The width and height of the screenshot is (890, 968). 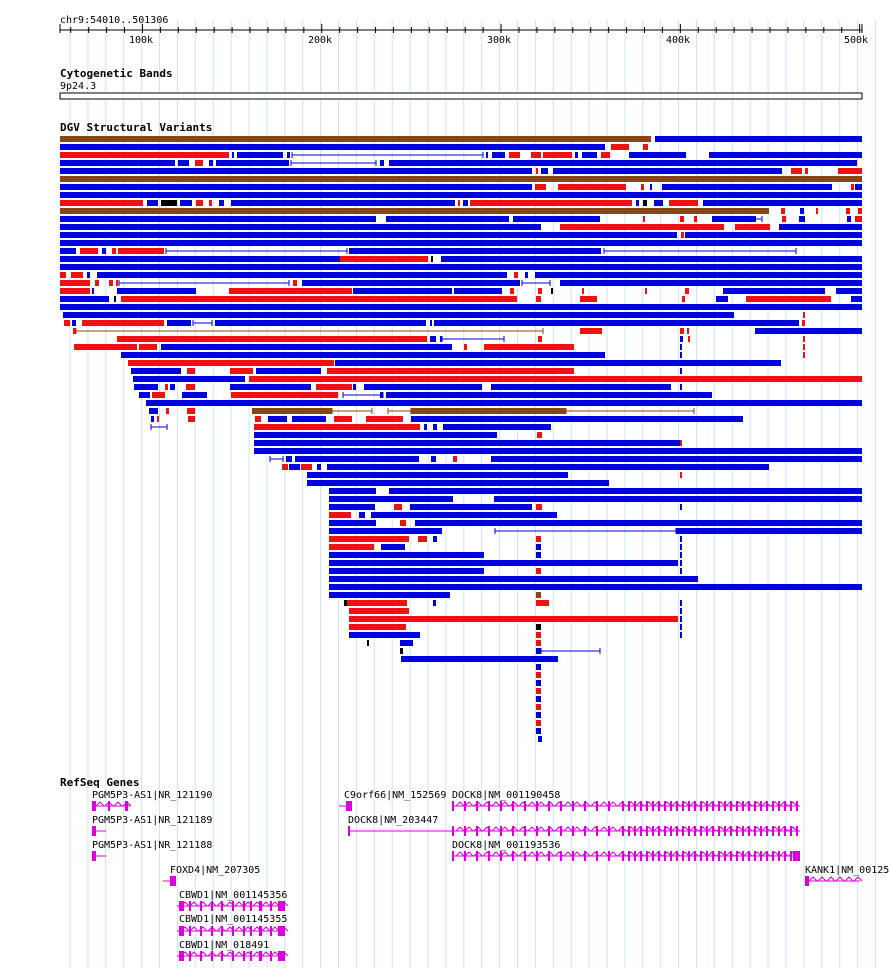 I want to click on gene-label-dock8-nm001193536: DOCK8|NM_001193536, so click(x=506, y=845).